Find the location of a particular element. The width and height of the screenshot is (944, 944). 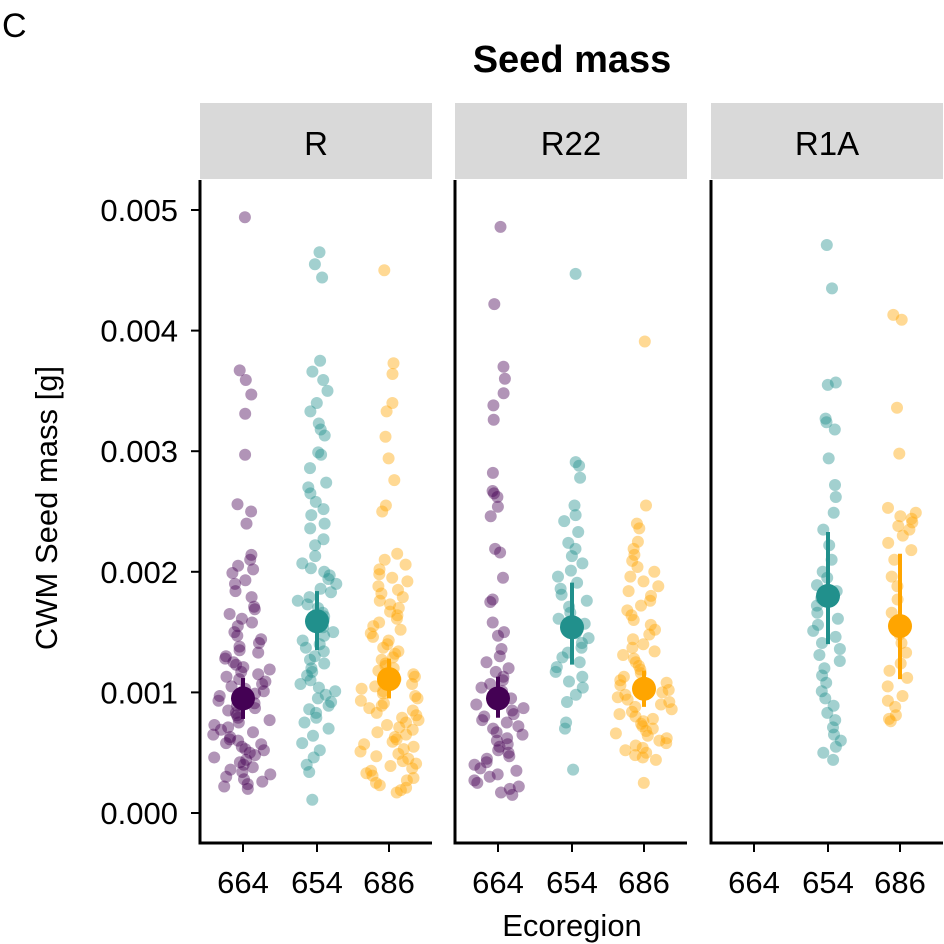

mean-point is located at coordinates (828, 595).